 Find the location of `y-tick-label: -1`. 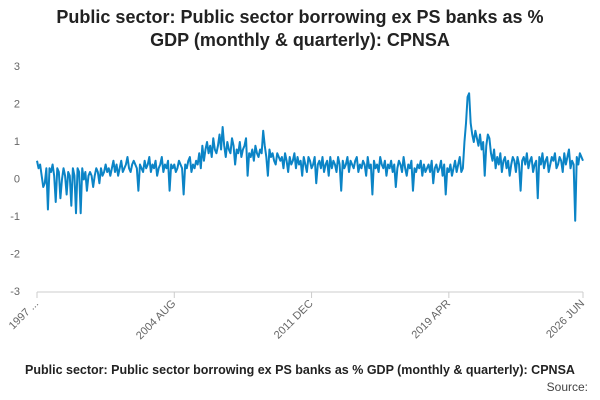

y-tick-label: -1 is located at coordinates (15, 217).